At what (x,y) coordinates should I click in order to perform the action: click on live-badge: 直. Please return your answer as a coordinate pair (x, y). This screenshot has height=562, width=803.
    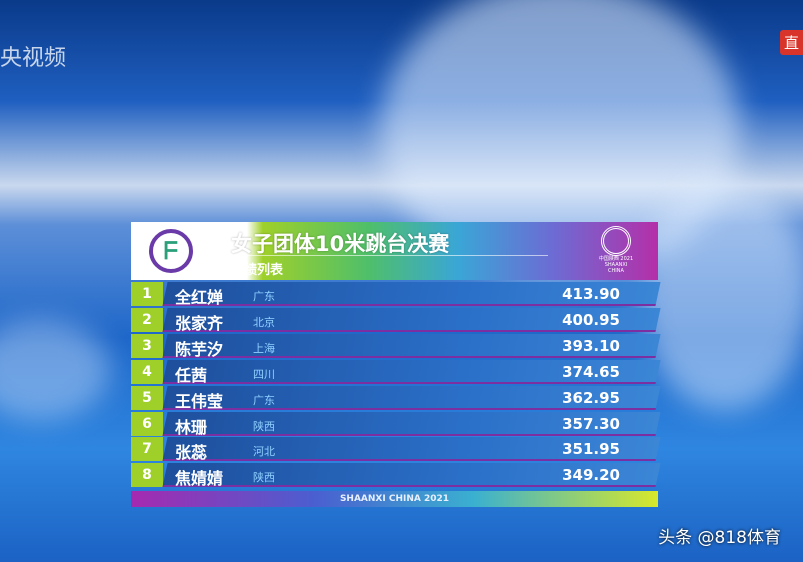
    Looking at the image, I should click on (791, 42).